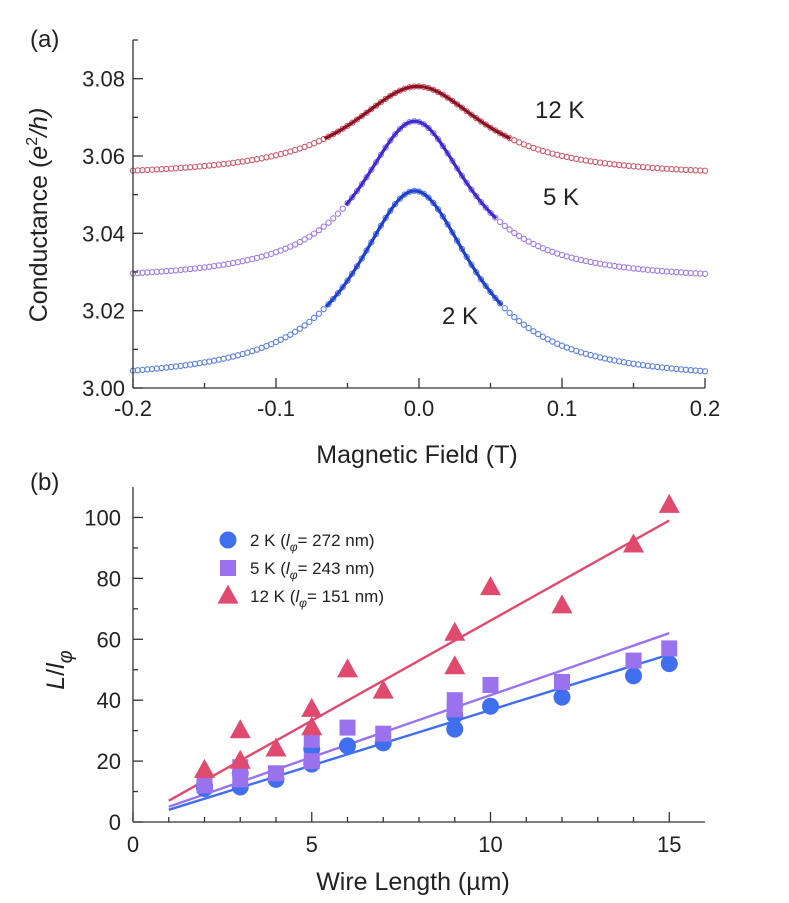 This screenshot has height=903, width=789. What do you see at coordinates (416, 455) in the screenshot?
I see `panel-a-xlabel: Magnetic Field (T)` at bounding box center [416, 455].